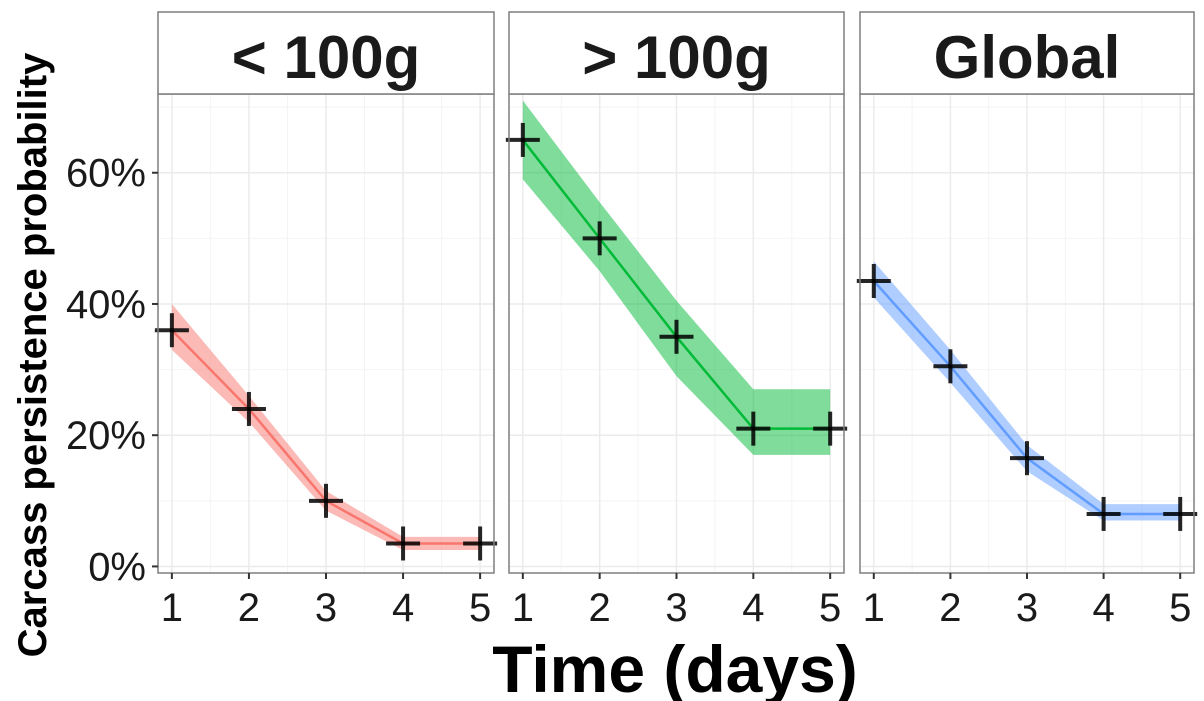 This screenshot has width=1204, height=701. I want to click on y-tick-label: 20%, so click(106, 436).